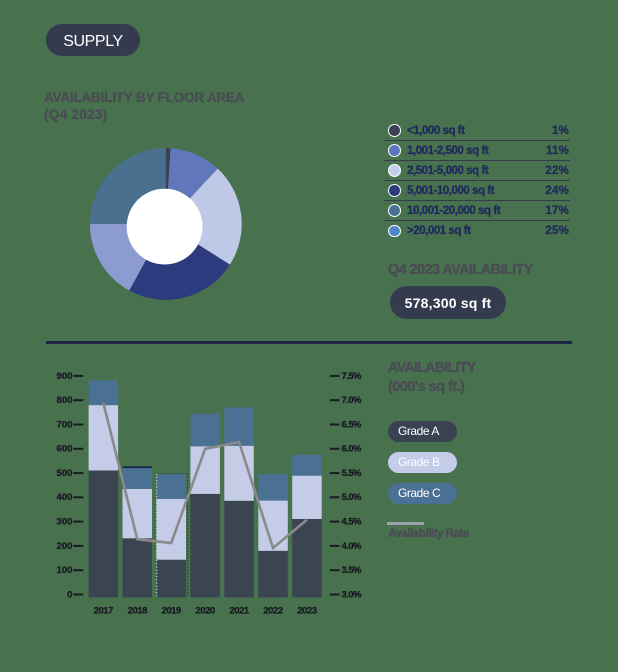  I want to click on svg-text: 4.0%, so click(352, 546).